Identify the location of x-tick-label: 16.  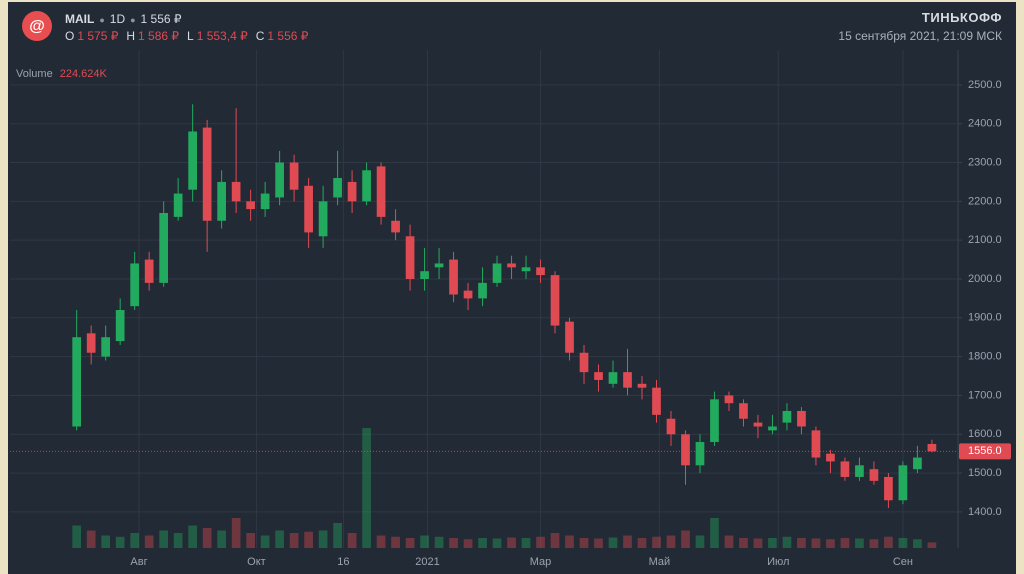
(343, 562).